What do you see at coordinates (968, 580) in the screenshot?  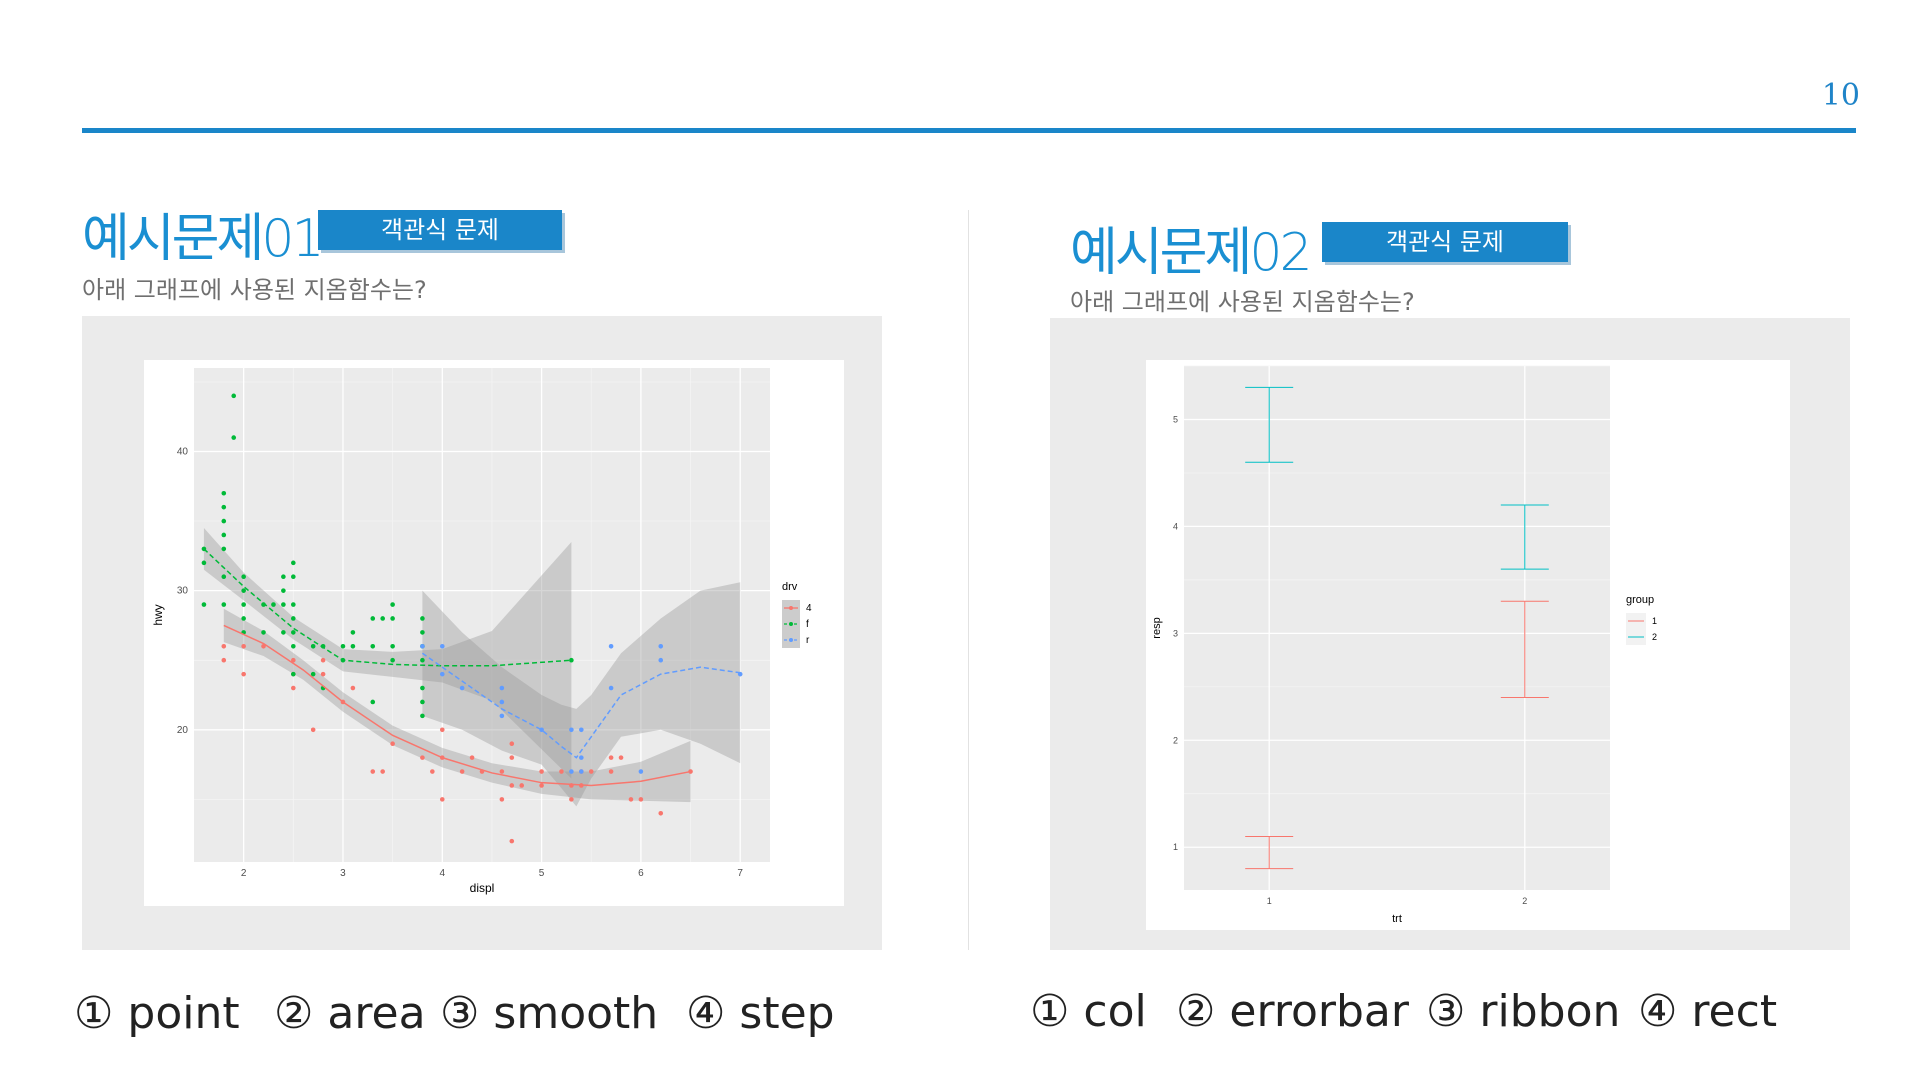 I see `column-divider` at bounding box center [968, 580].